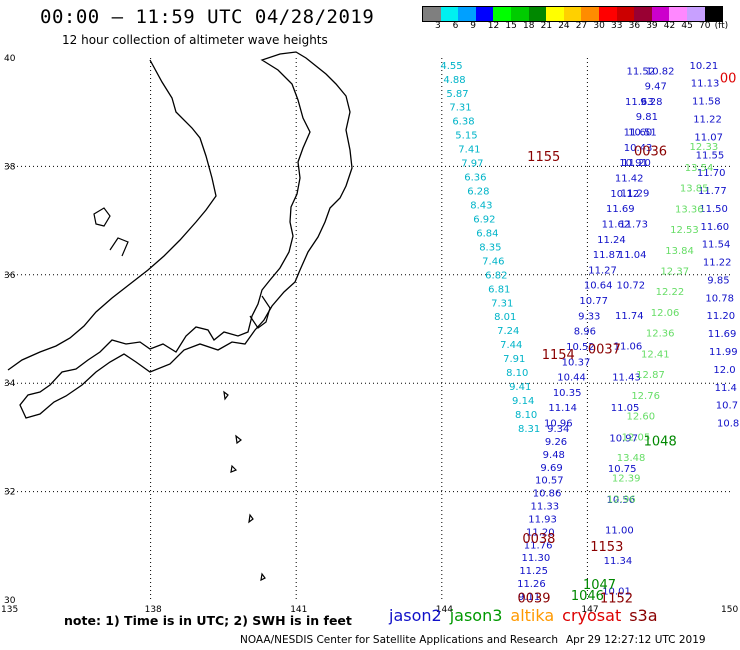  What do you see at coordinates (625, 408) in the screenshot?
I see `wave-height-value: 11.05` at bounding box center [625, 408].